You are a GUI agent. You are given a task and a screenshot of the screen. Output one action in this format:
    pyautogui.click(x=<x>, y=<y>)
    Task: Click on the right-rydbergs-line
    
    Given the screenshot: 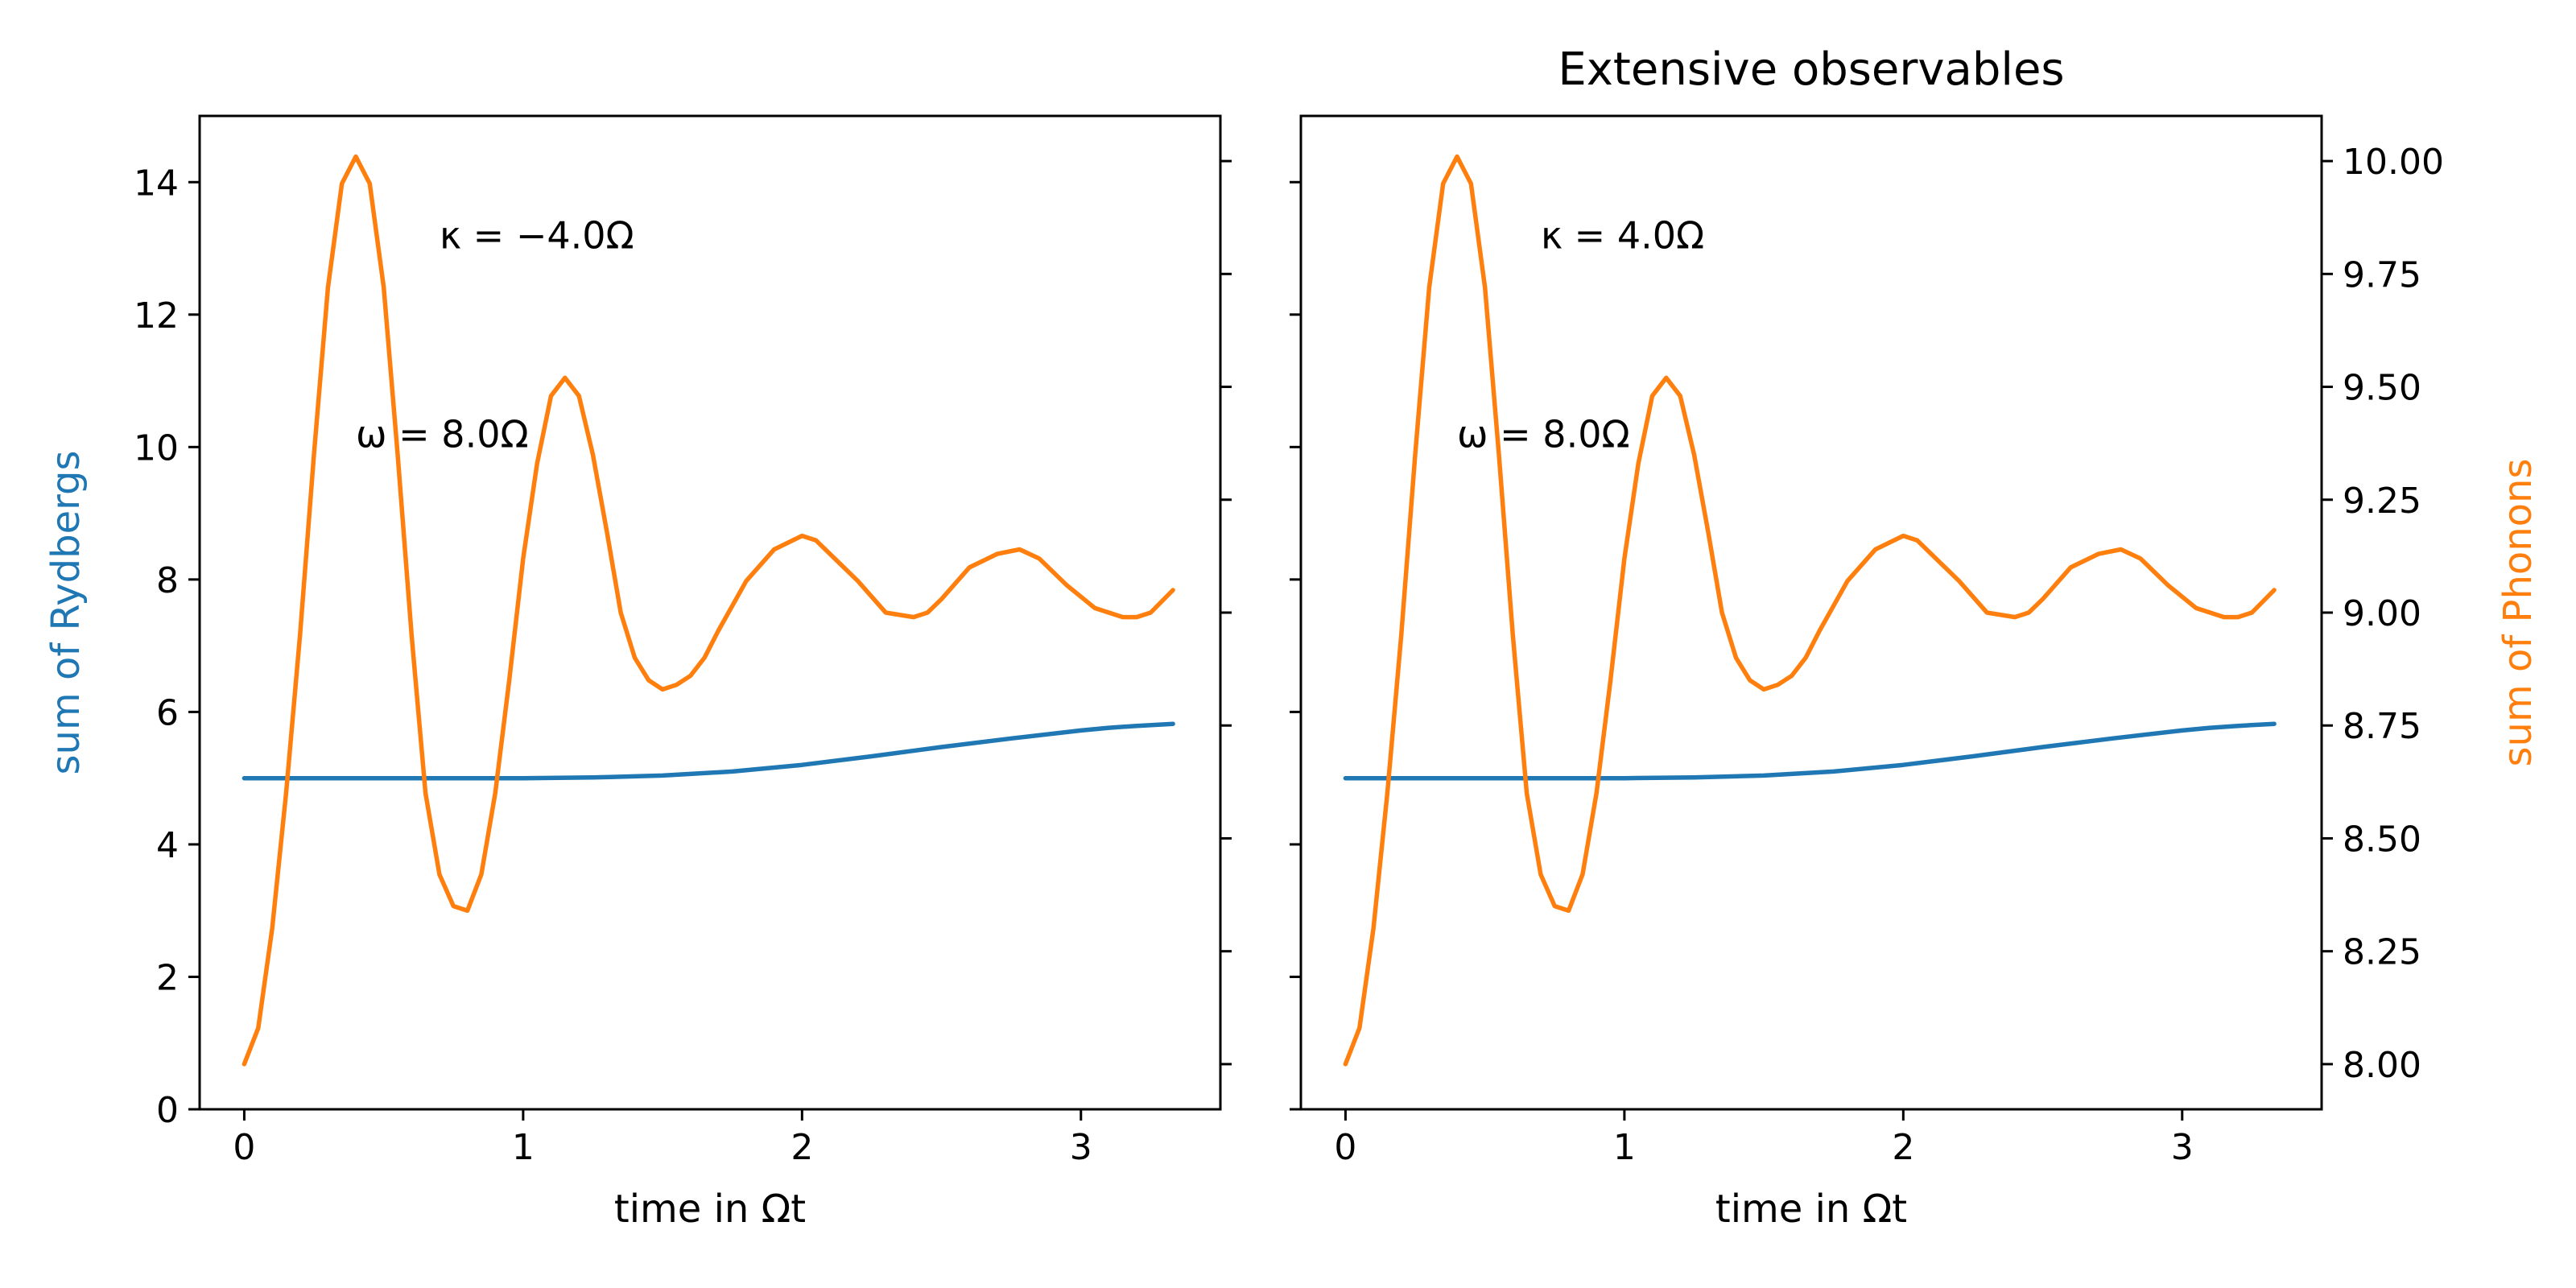 What is the action you would take?
    pyautogui.click(x=1810, y=751)
    